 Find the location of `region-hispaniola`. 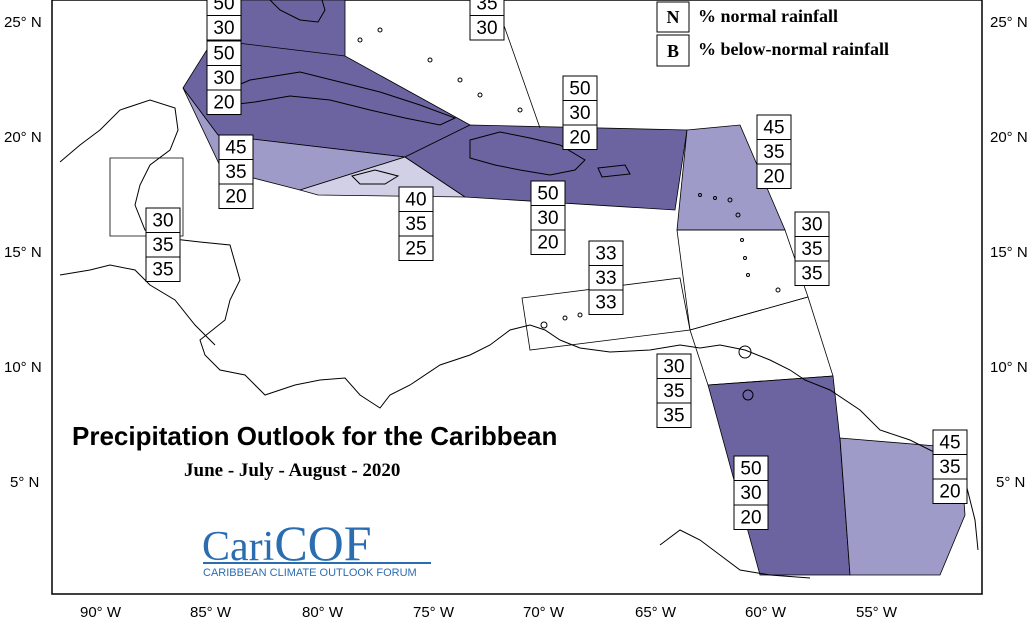

region-hispaniola is located at coordinates (546, 167).